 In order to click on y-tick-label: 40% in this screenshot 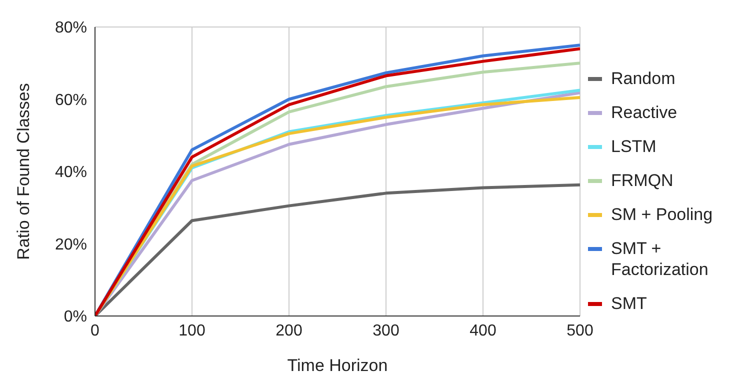, I will do `click(70, 173)`.